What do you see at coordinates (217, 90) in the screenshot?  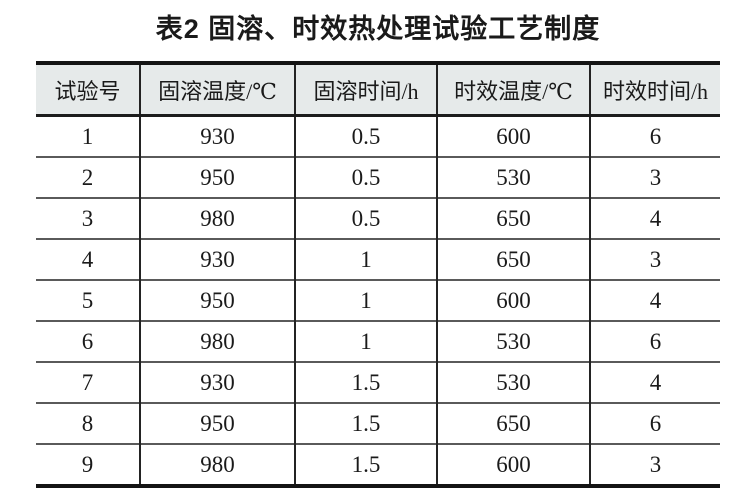 I see `header-cell-solution-temperature: 固溶温度/℃` at bounding box center [217, 90].